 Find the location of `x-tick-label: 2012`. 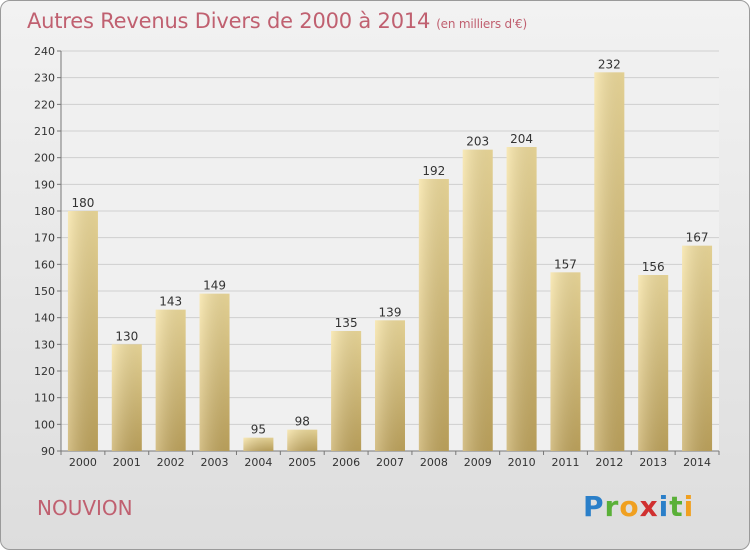

x-tick-label: 2012 is located at coordinates (609, 462).